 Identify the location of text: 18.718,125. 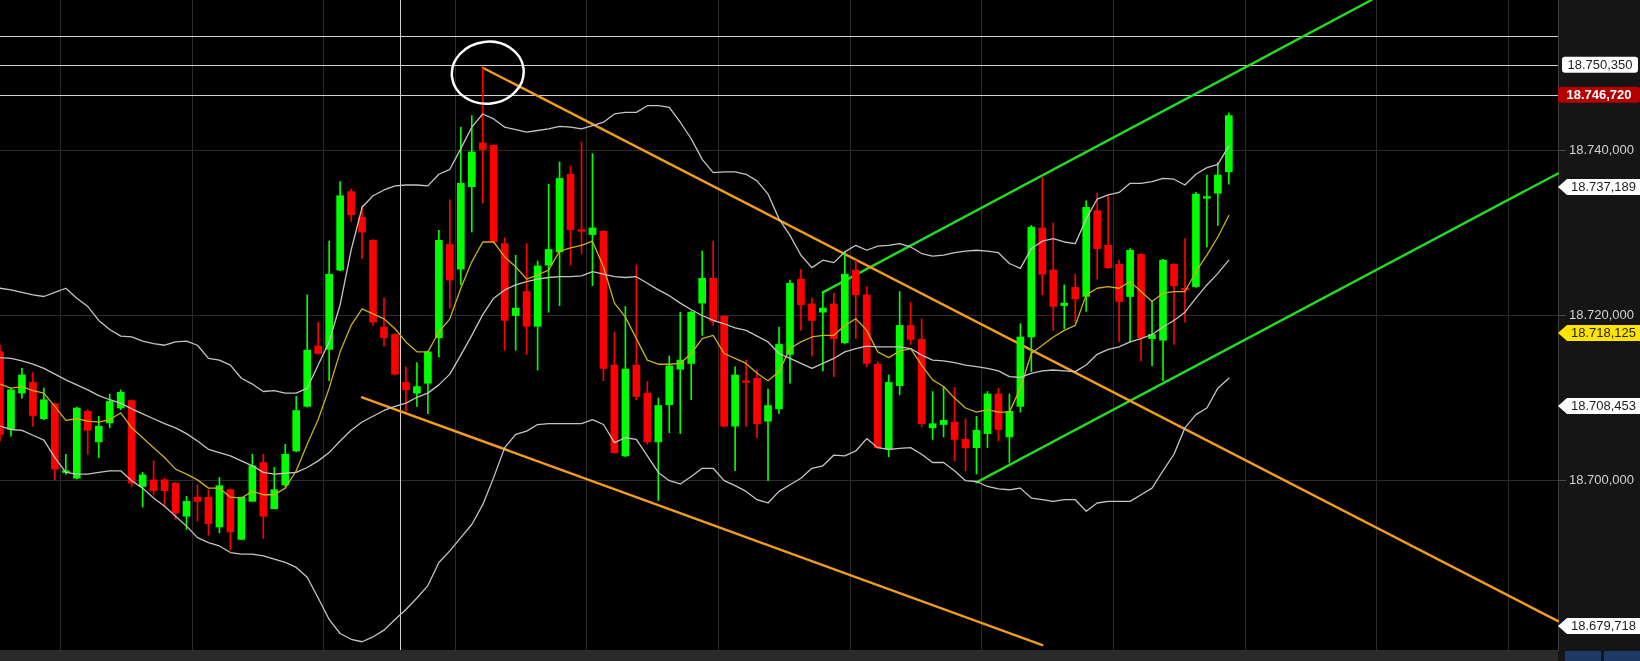
(1603, 333).